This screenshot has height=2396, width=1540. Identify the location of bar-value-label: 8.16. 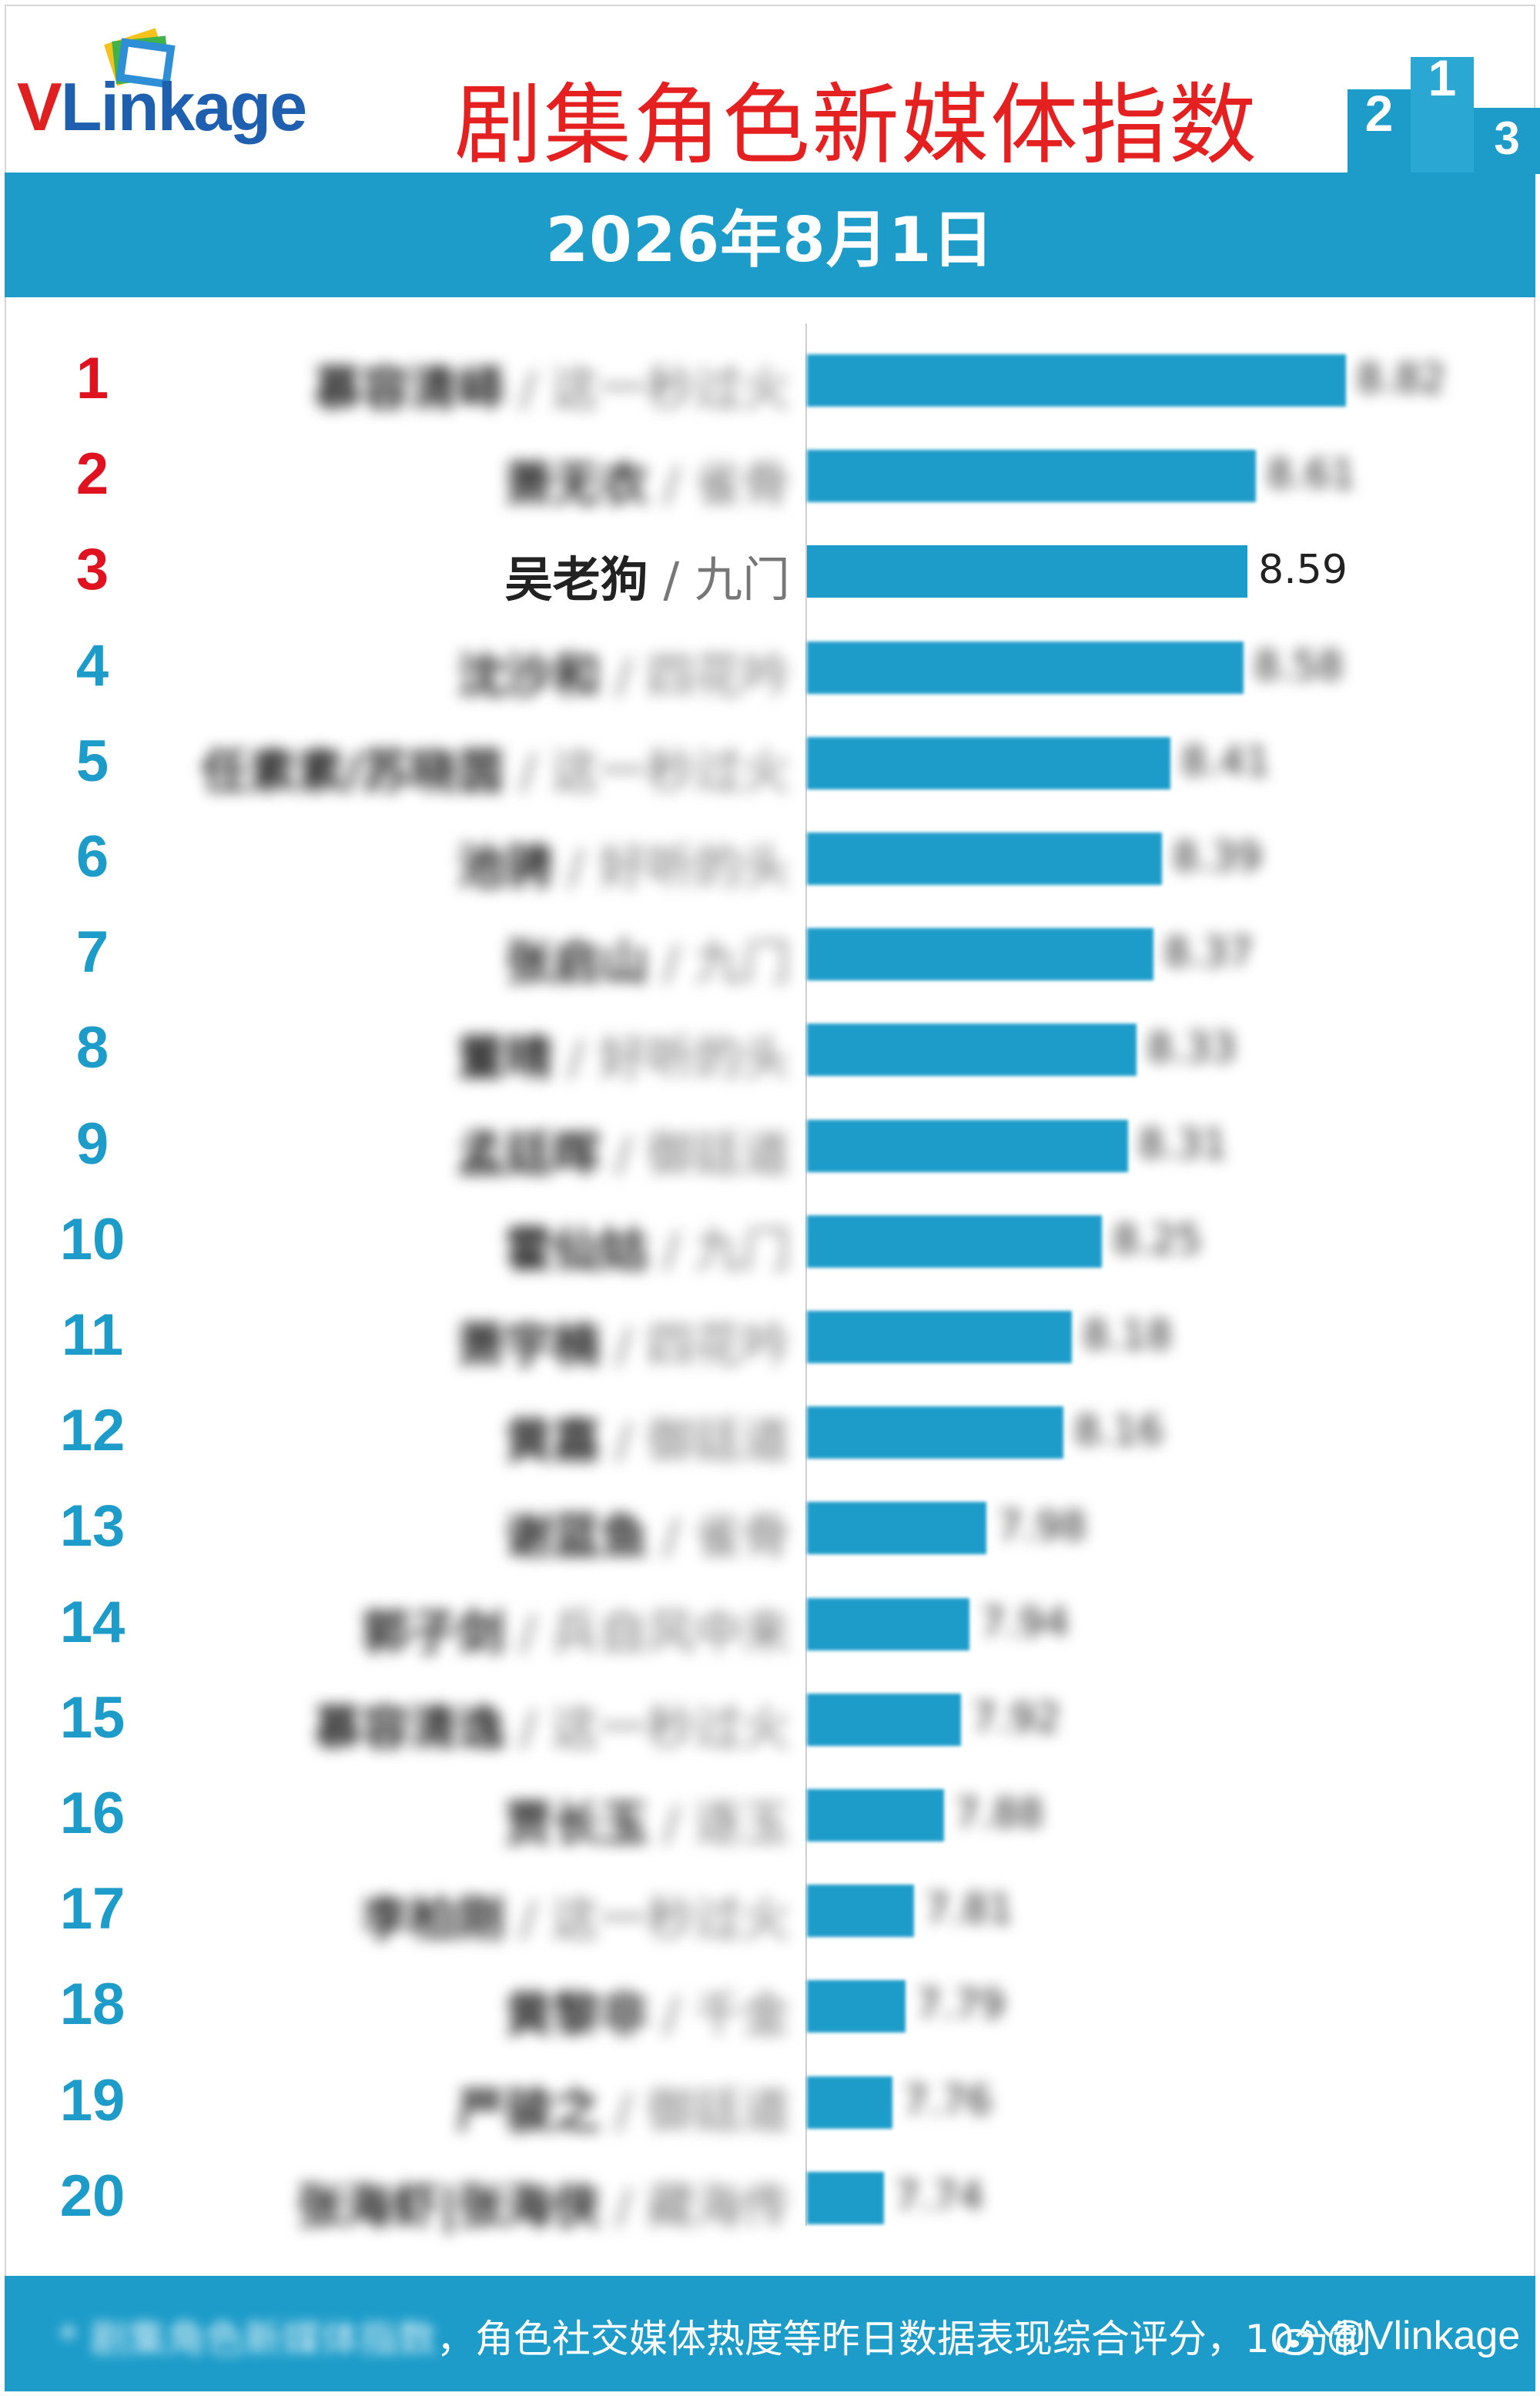
(1118, 1431).